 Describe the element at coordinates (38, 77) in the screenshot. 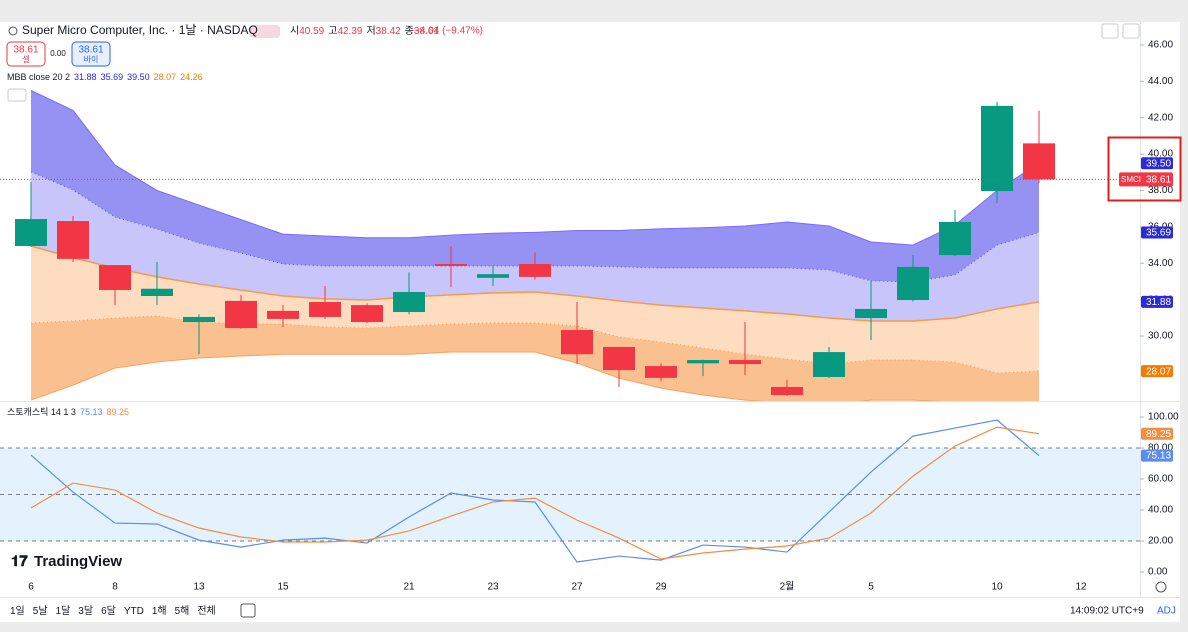

I see `mbb-title: MBB close 20 2` at that location.